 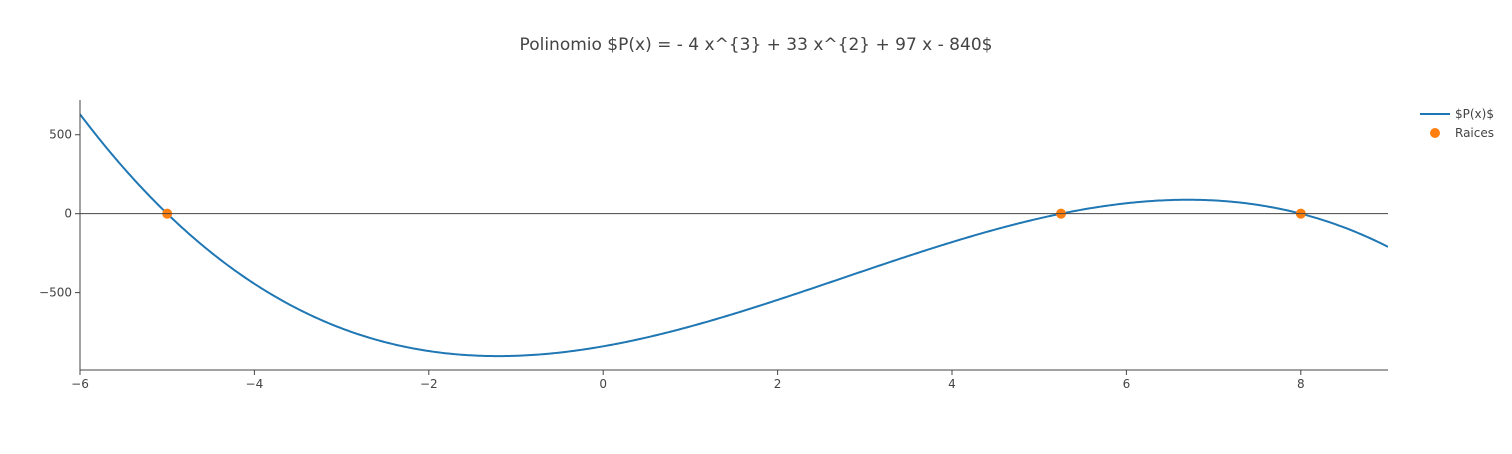 What do you see at coordinates (55, 293) in the screenshot?
I see `y-tick-label: −500` at bounding box center [55, 293].